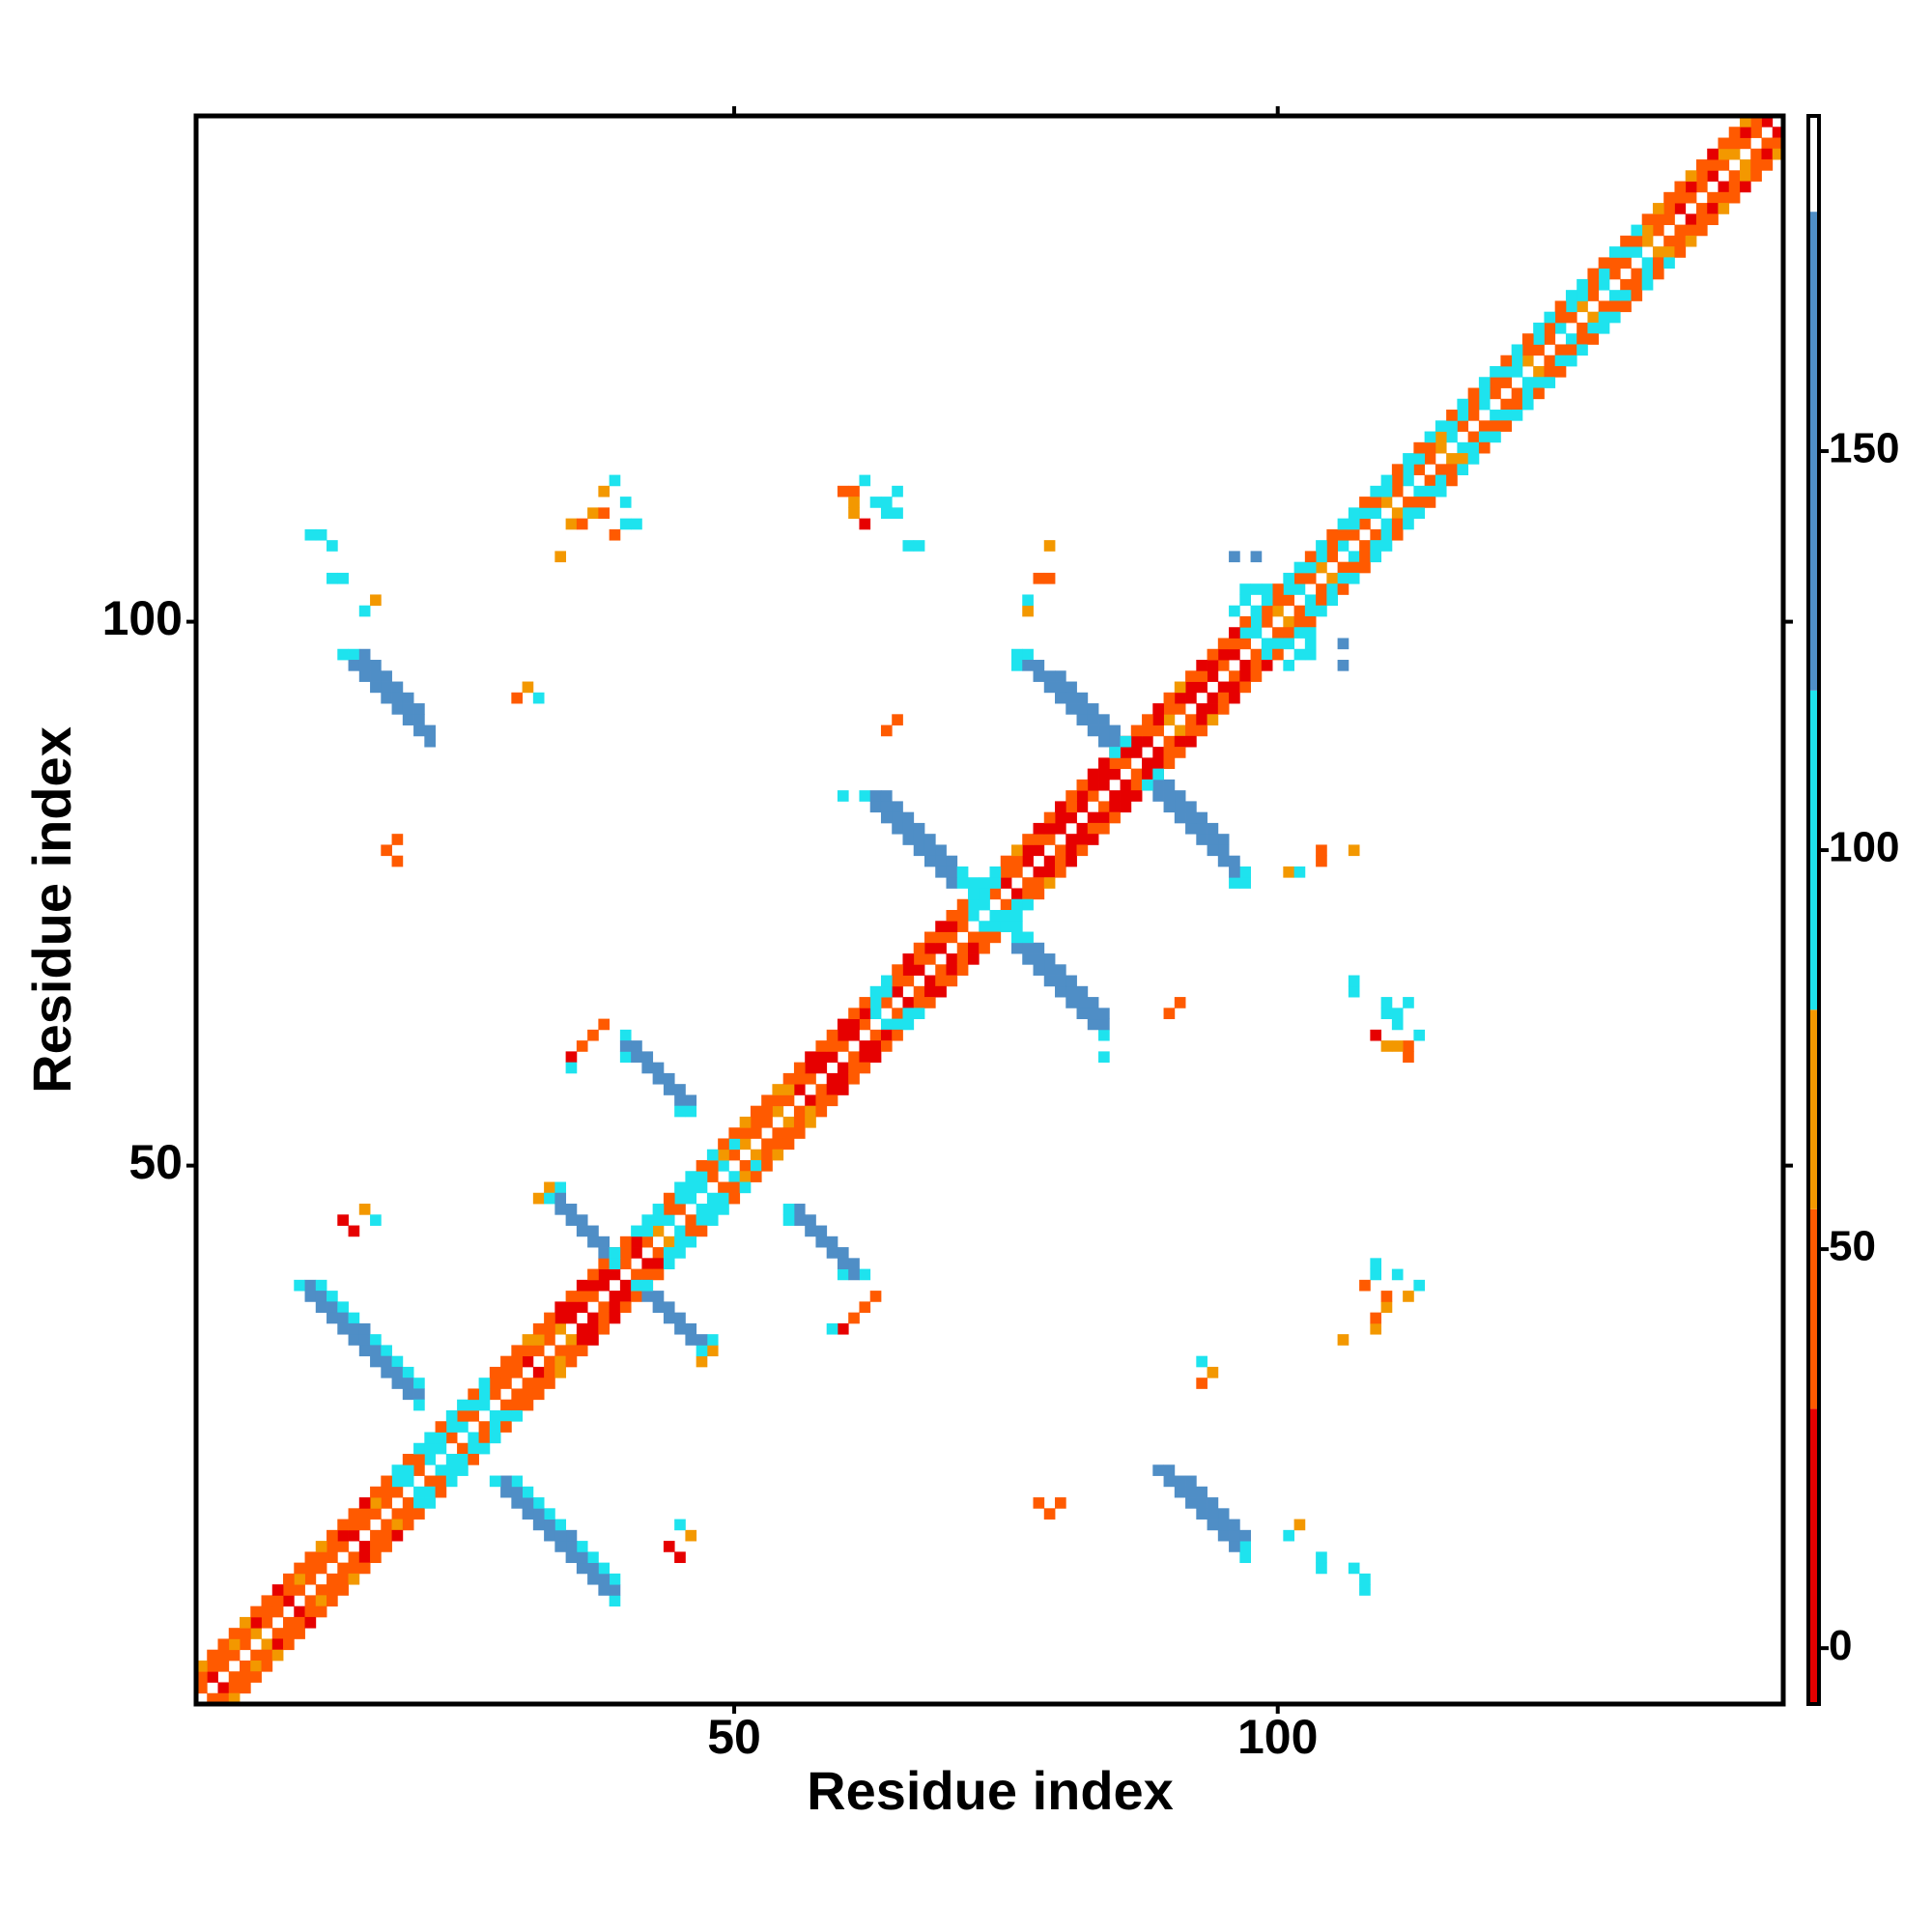  Describe the element at coordinates (51, 910) in the screenshot. I see `y-axis-title: Residue index` at that location.